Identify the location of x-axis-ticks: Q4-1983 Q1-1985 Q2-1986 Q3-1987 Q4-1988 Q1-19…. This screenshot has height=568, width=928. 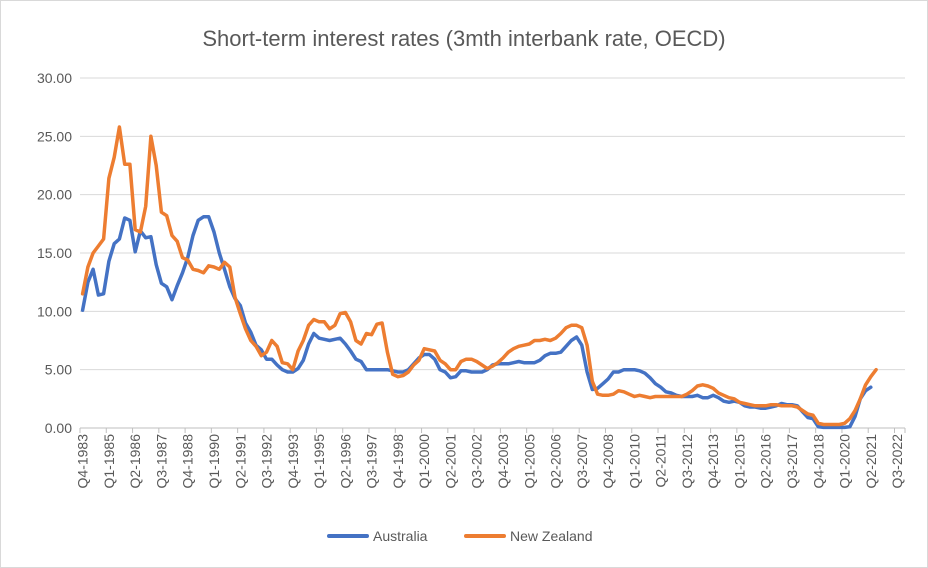
(490, 461).